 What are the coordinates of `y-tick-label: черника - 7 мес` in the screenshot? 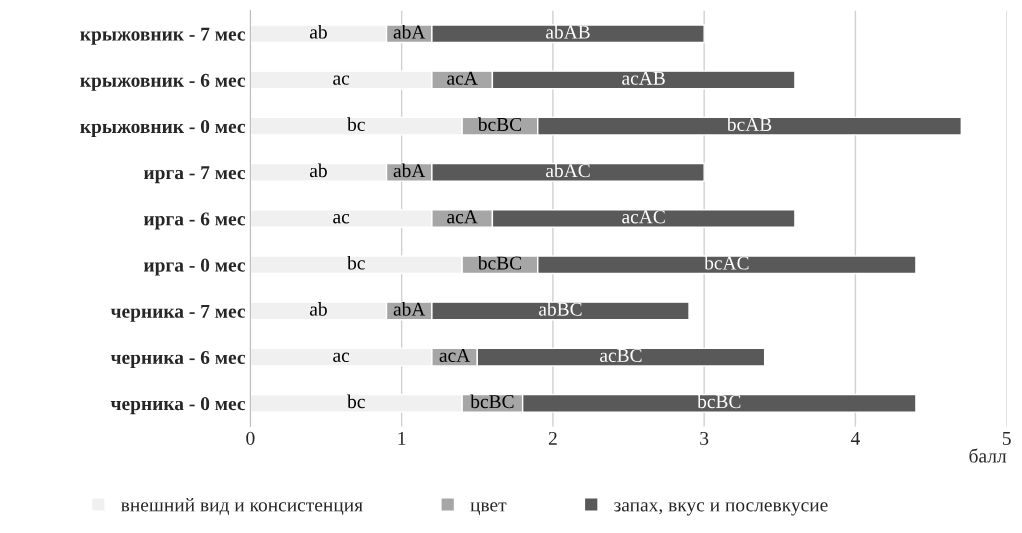 It's located at (178, 313).